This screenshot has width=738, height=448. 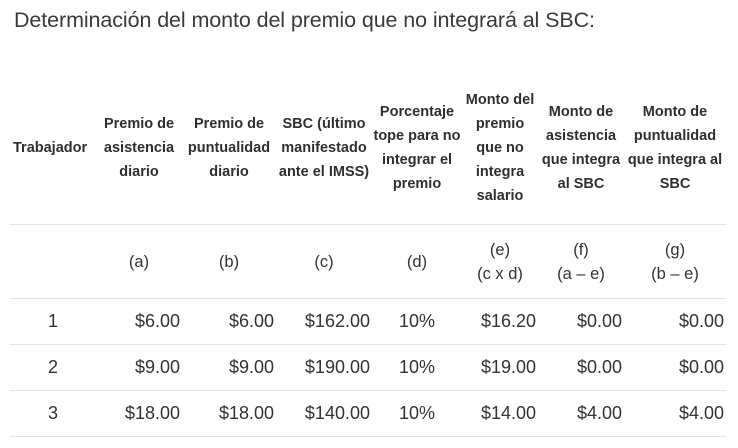 I want to click on col-header-asistencia-integra: Monto de asistencia que integra al SBC, so click(x=581, y=148).